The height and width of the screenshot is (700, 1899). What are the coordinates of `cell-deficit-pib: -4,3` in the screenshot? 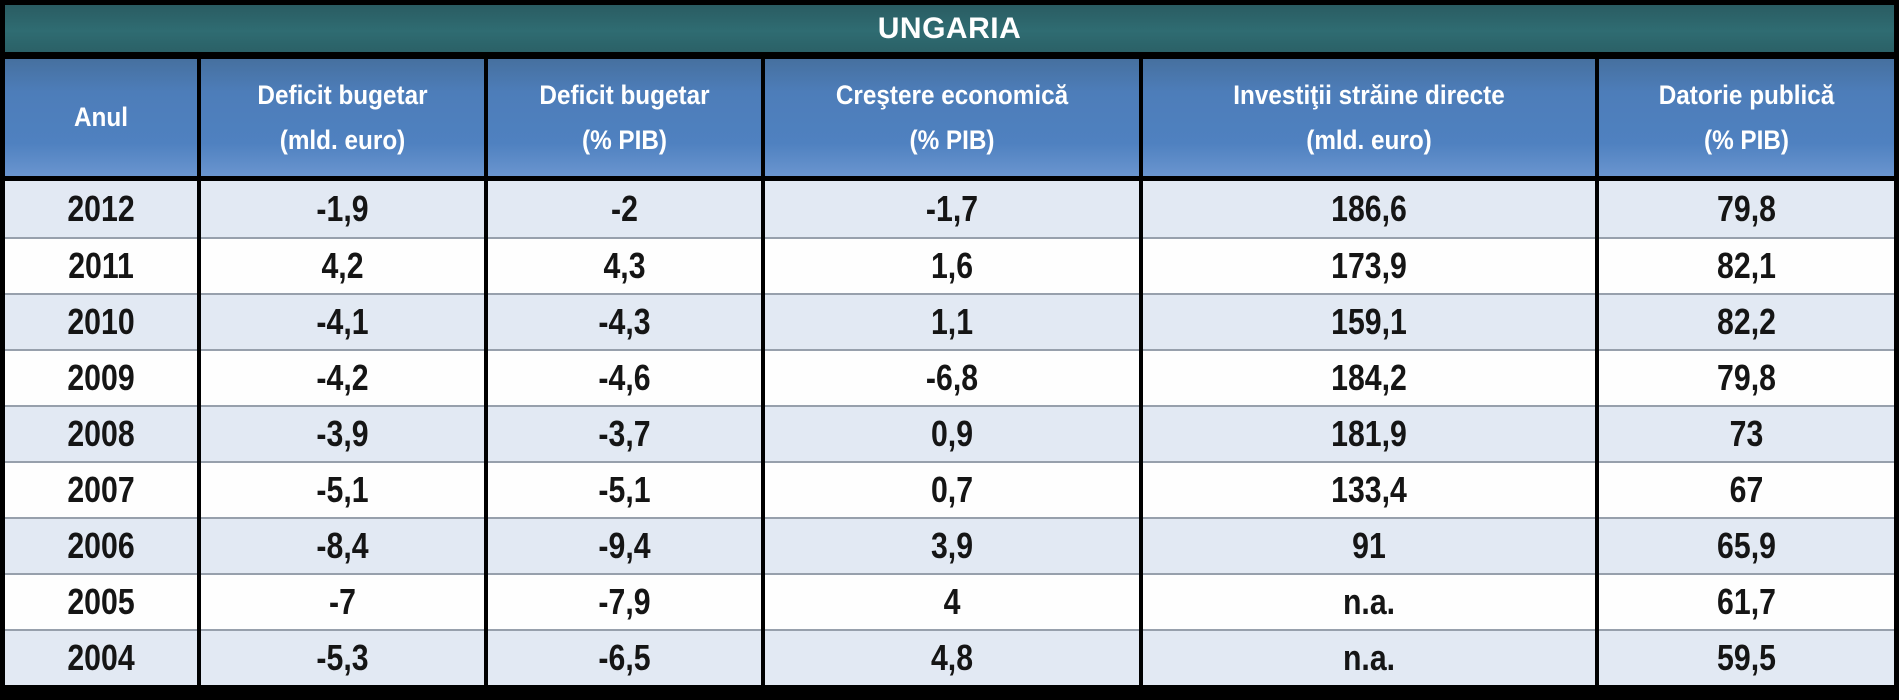 It's located at (624, 321).